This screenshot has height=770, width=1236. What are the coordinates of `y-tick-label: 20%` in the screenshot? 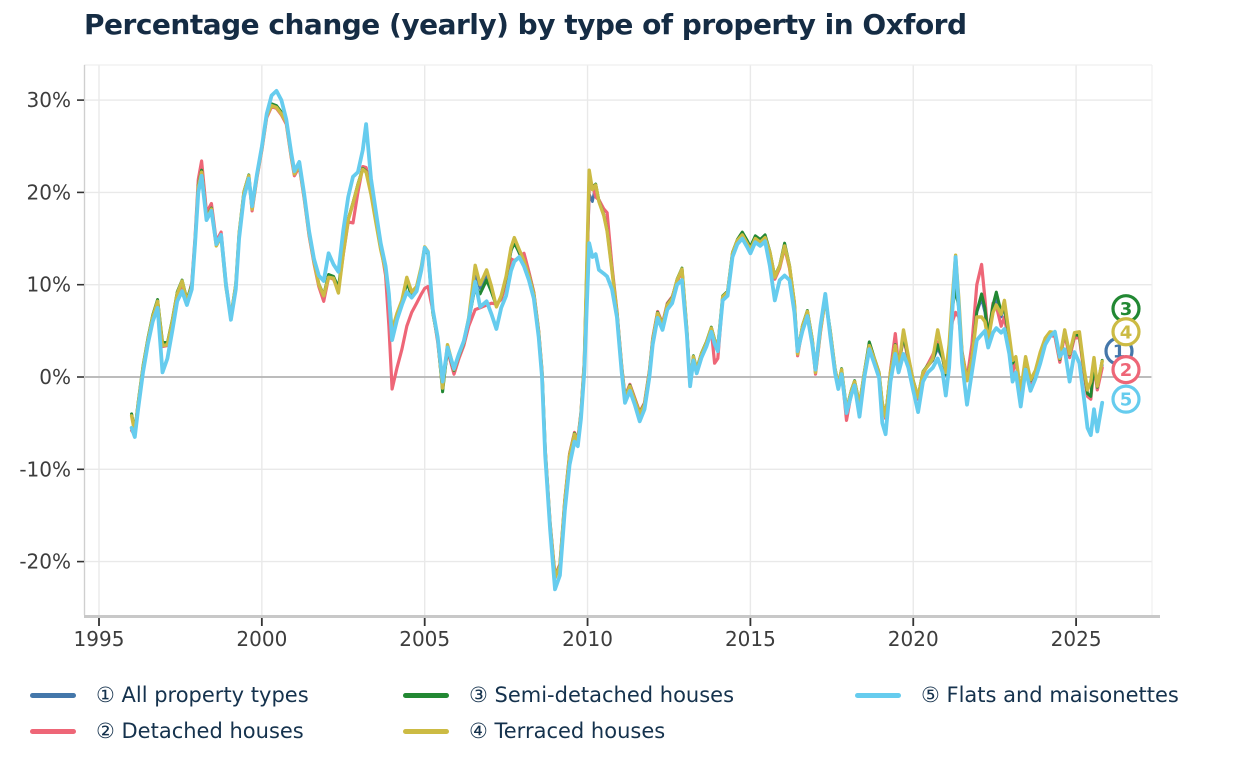 It's located at (49, 192).